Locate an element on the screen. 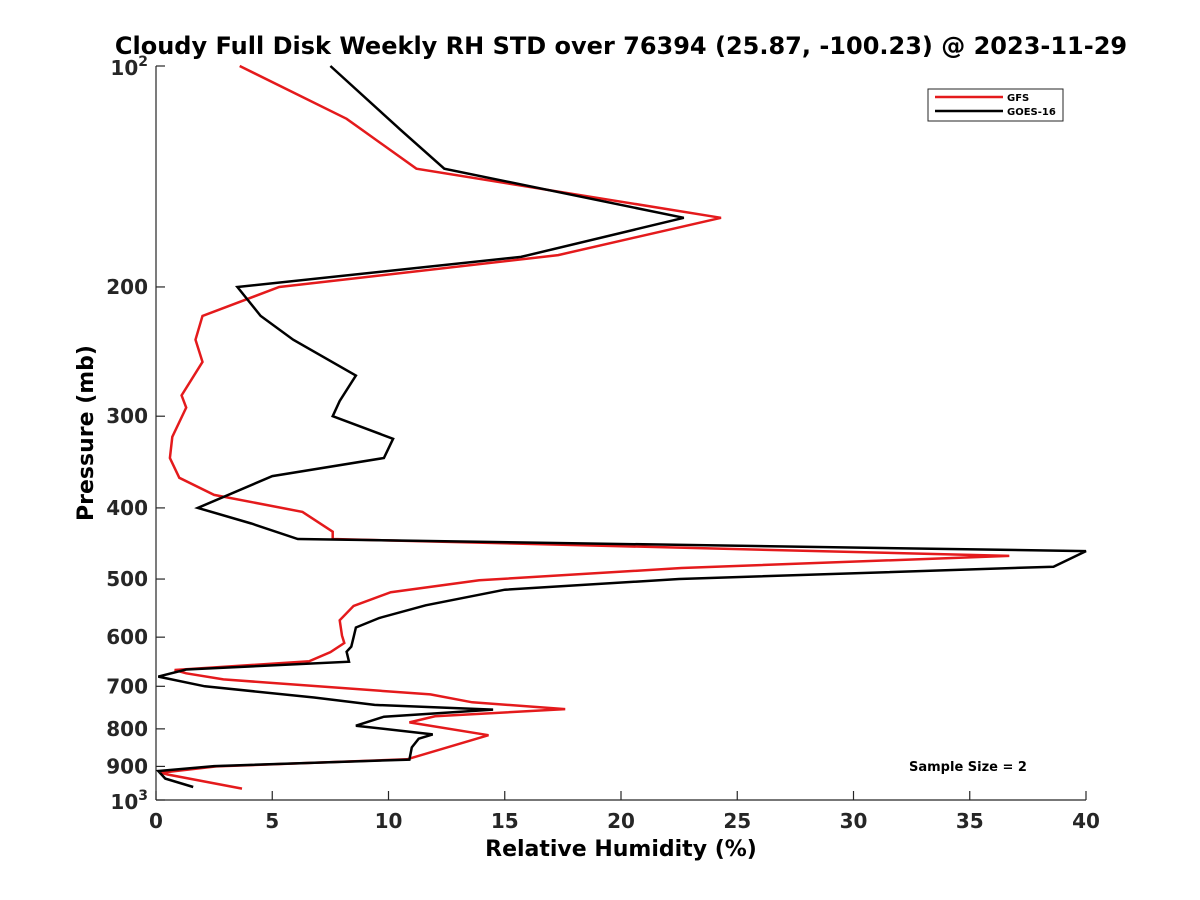 The width and height of the screenshot is (1200, 900). y-tick-label: 200 is located at coordinates (127, 287).